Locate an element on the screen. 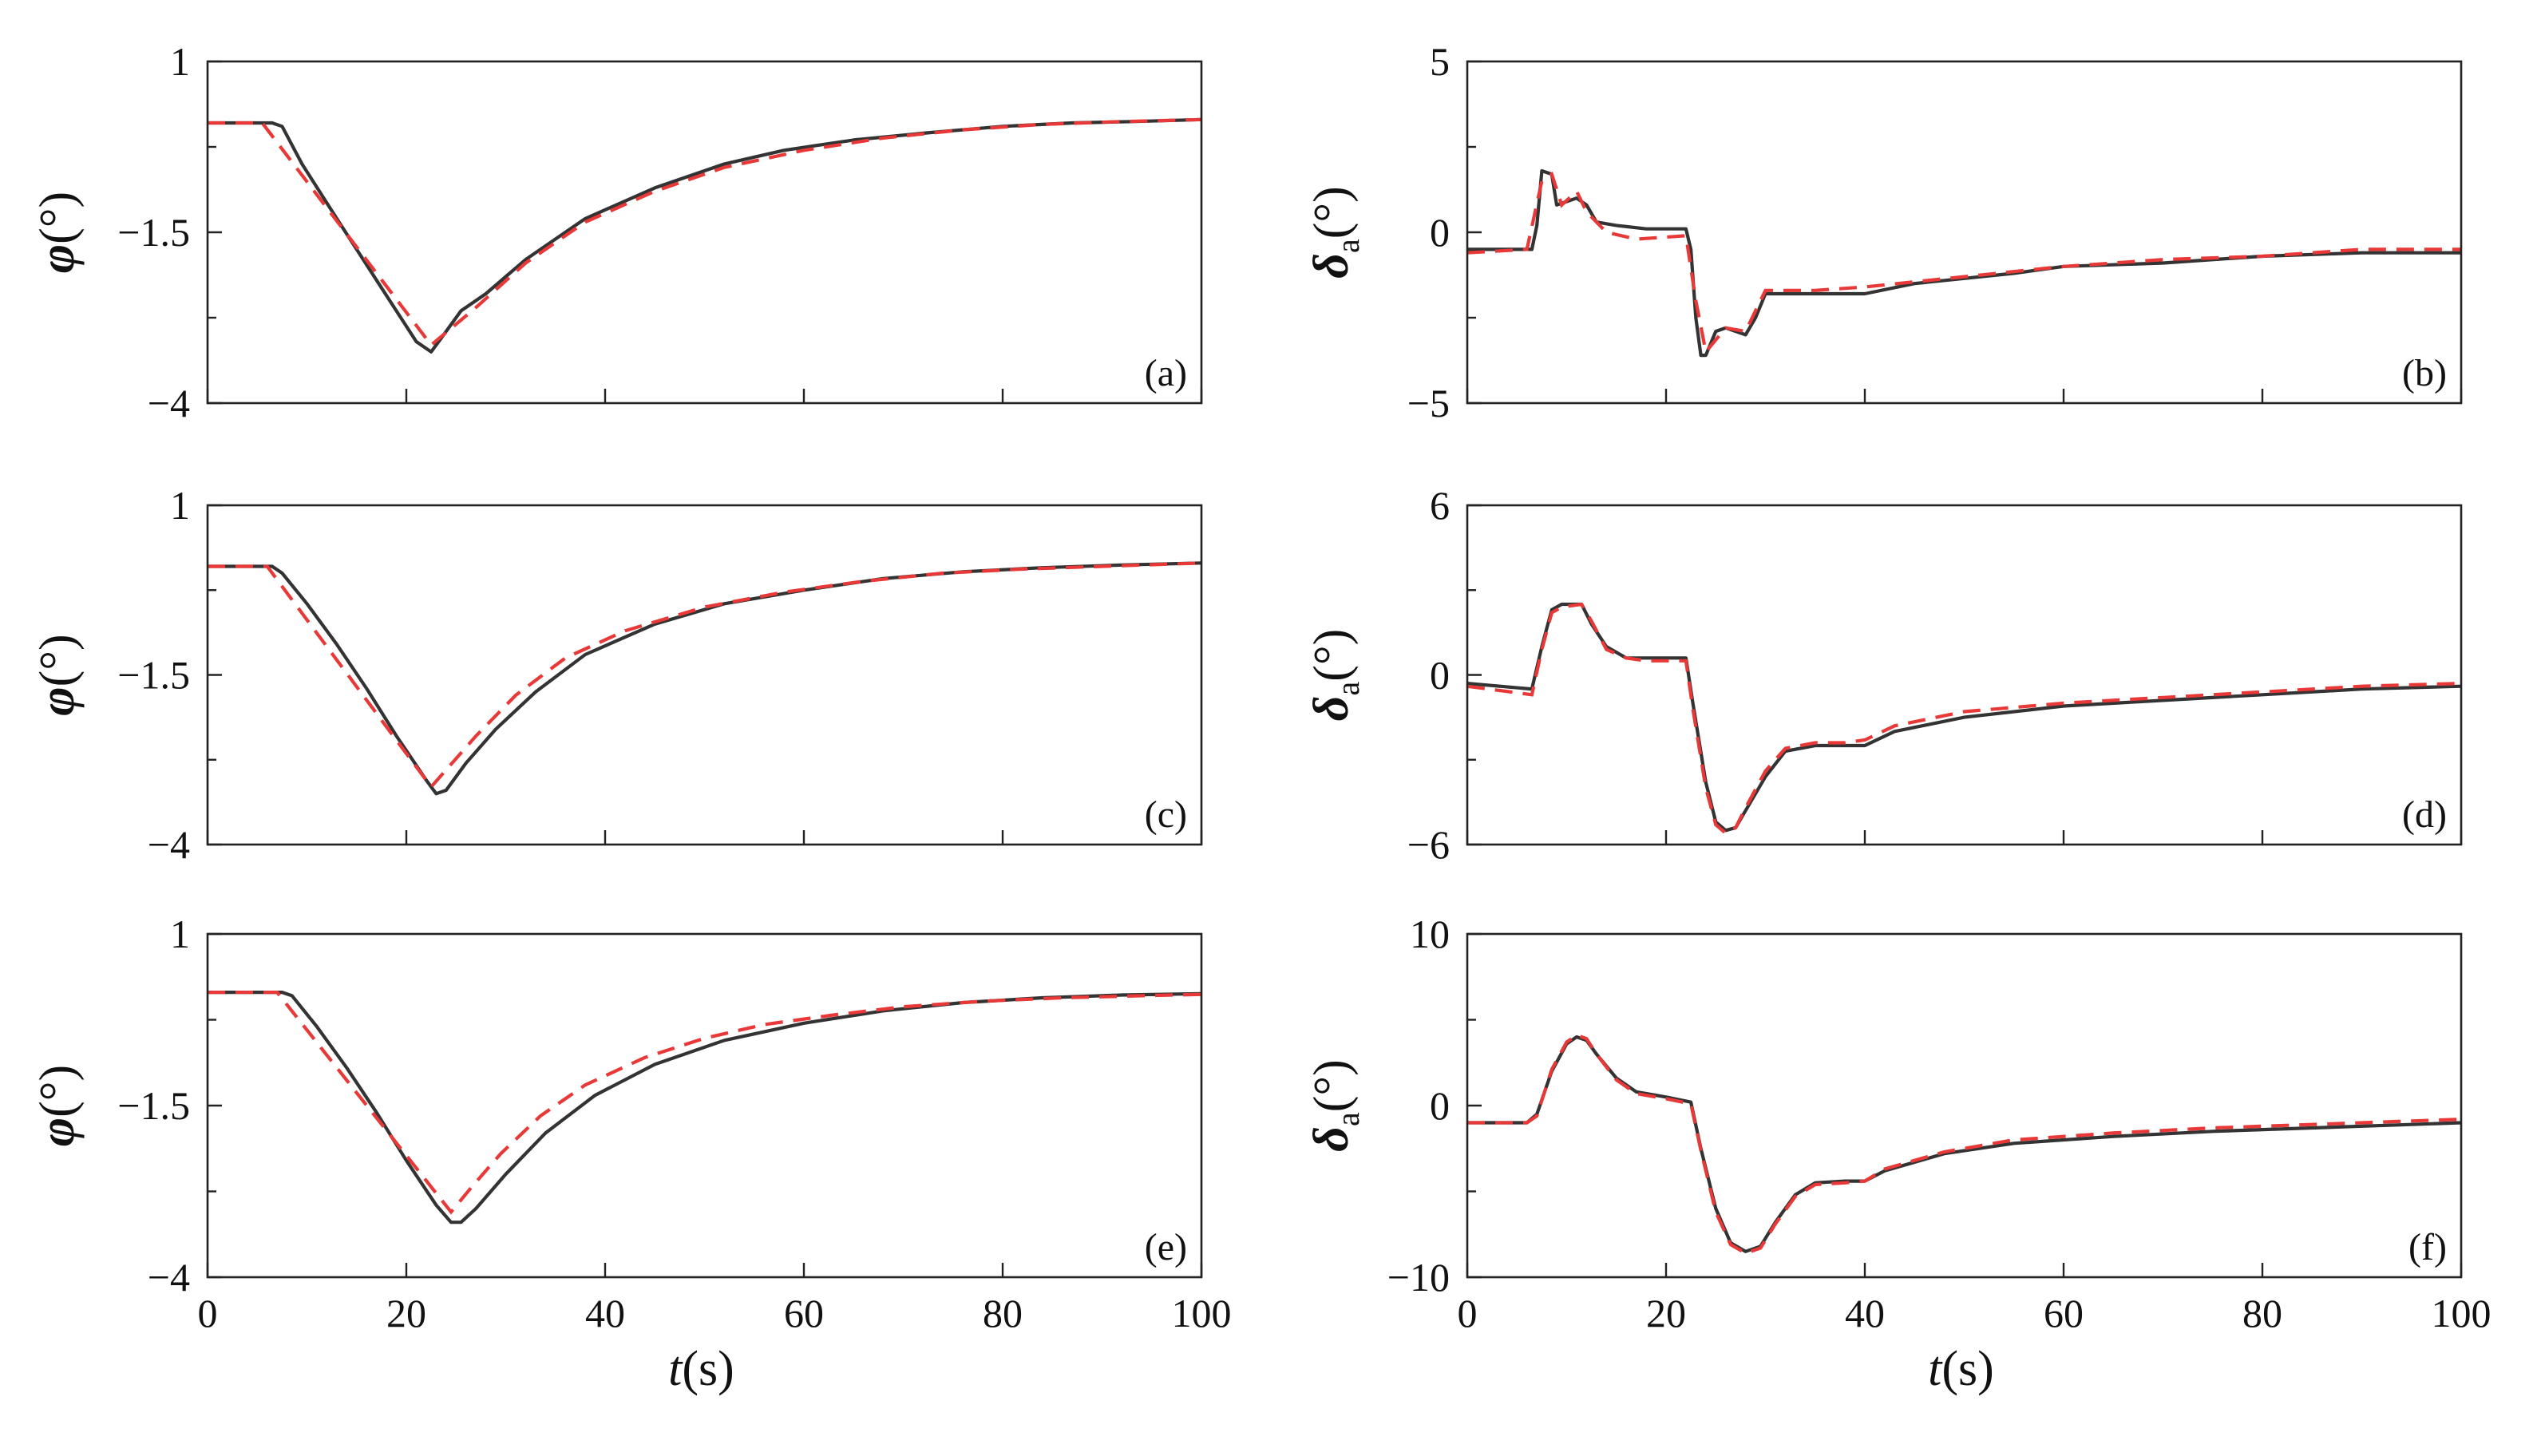 This screenshot has width=2537, height=1456. panel-label: (f) is located at coordinates (2427, 1247).